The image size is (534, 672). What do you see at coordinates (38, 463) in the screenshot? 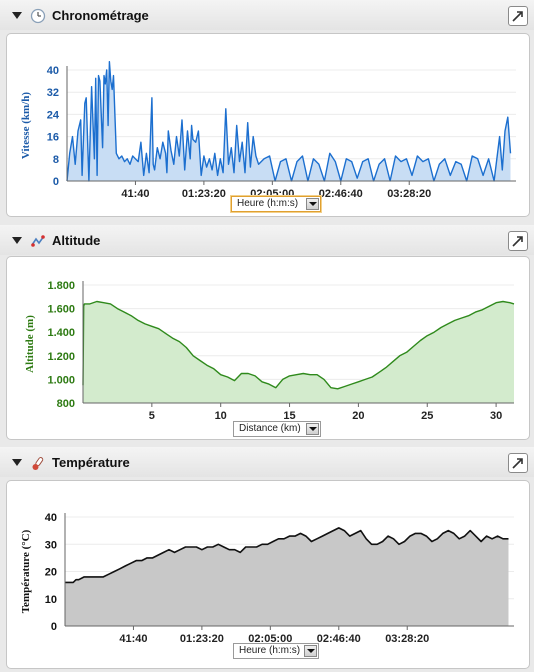
I see `thermometer-icon` at bounding box center [38, 463].